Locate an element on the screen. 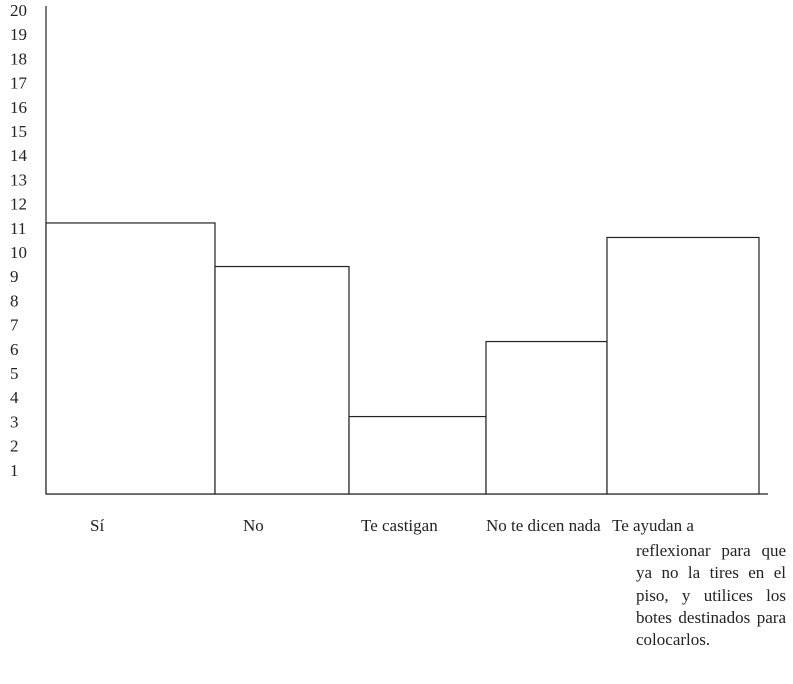 Image resolution: width=793 pixels, height=684 pixels. y-tick-label: 19 is located at coordinates (18, 34).